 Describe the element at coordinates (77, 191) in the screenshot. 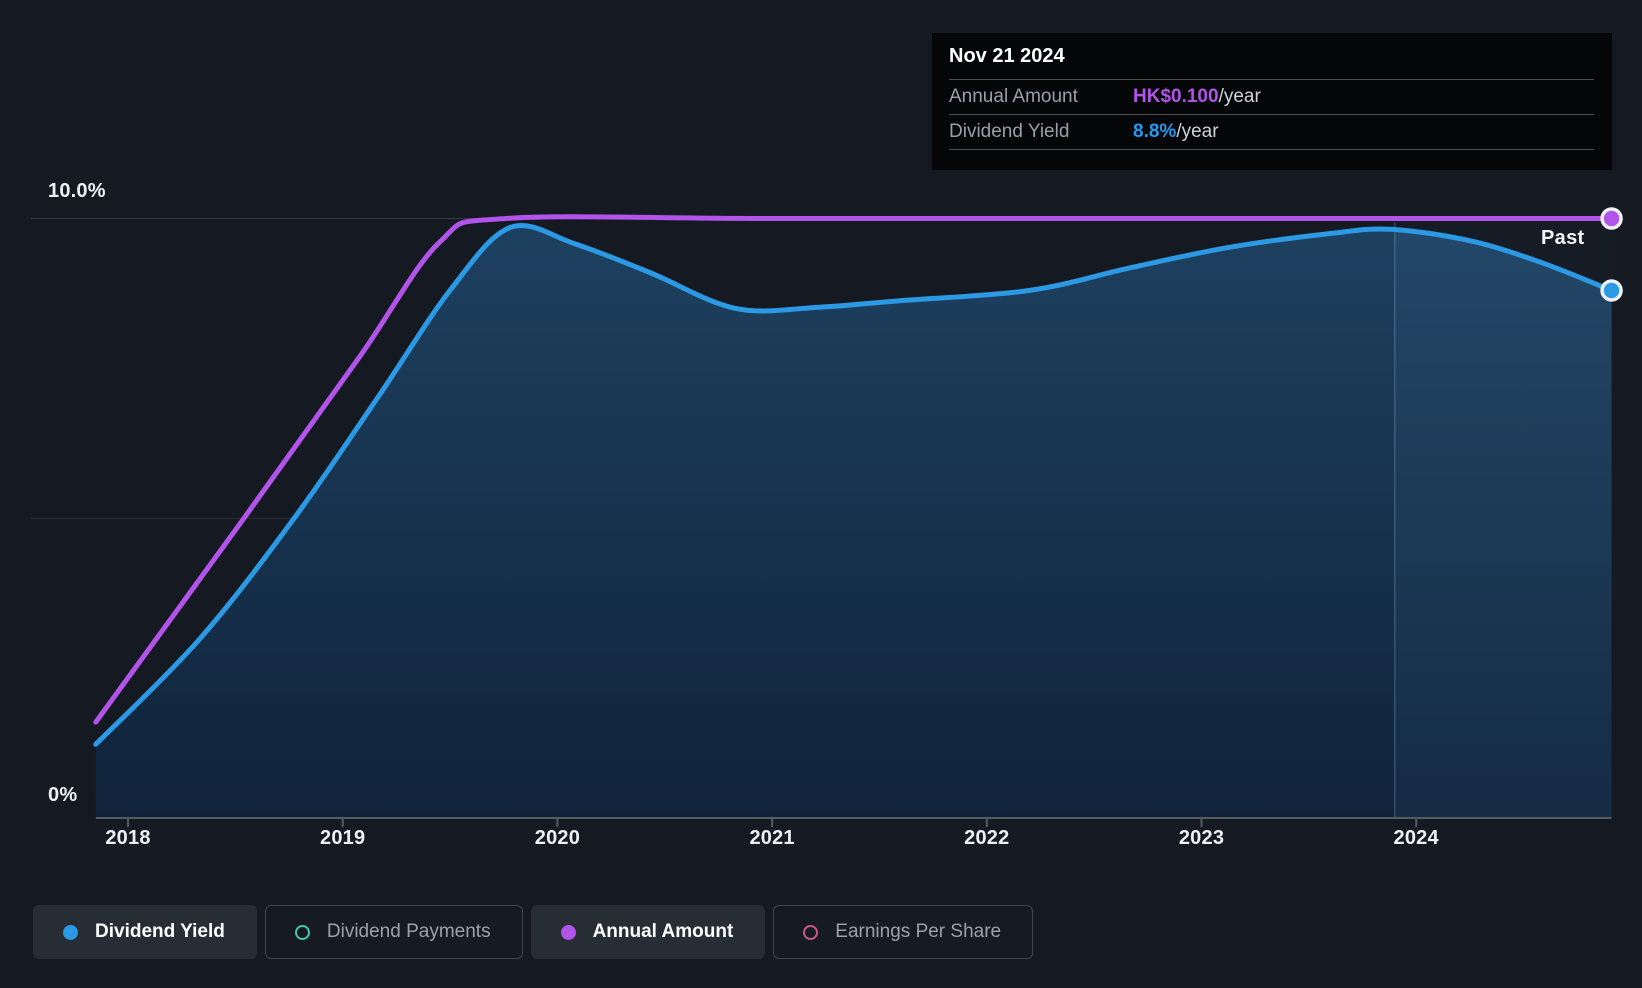

I see `y-axis-label-top: 10.0%` at that location.